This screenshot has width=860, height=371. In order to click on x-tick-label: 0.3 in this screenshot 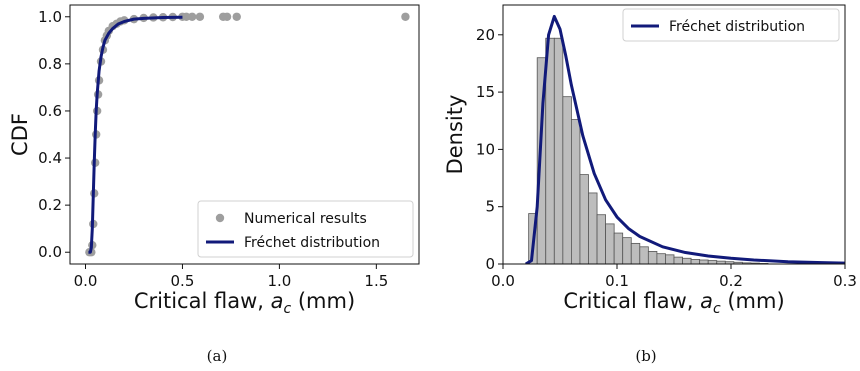, I will do `click(845, 281)`.